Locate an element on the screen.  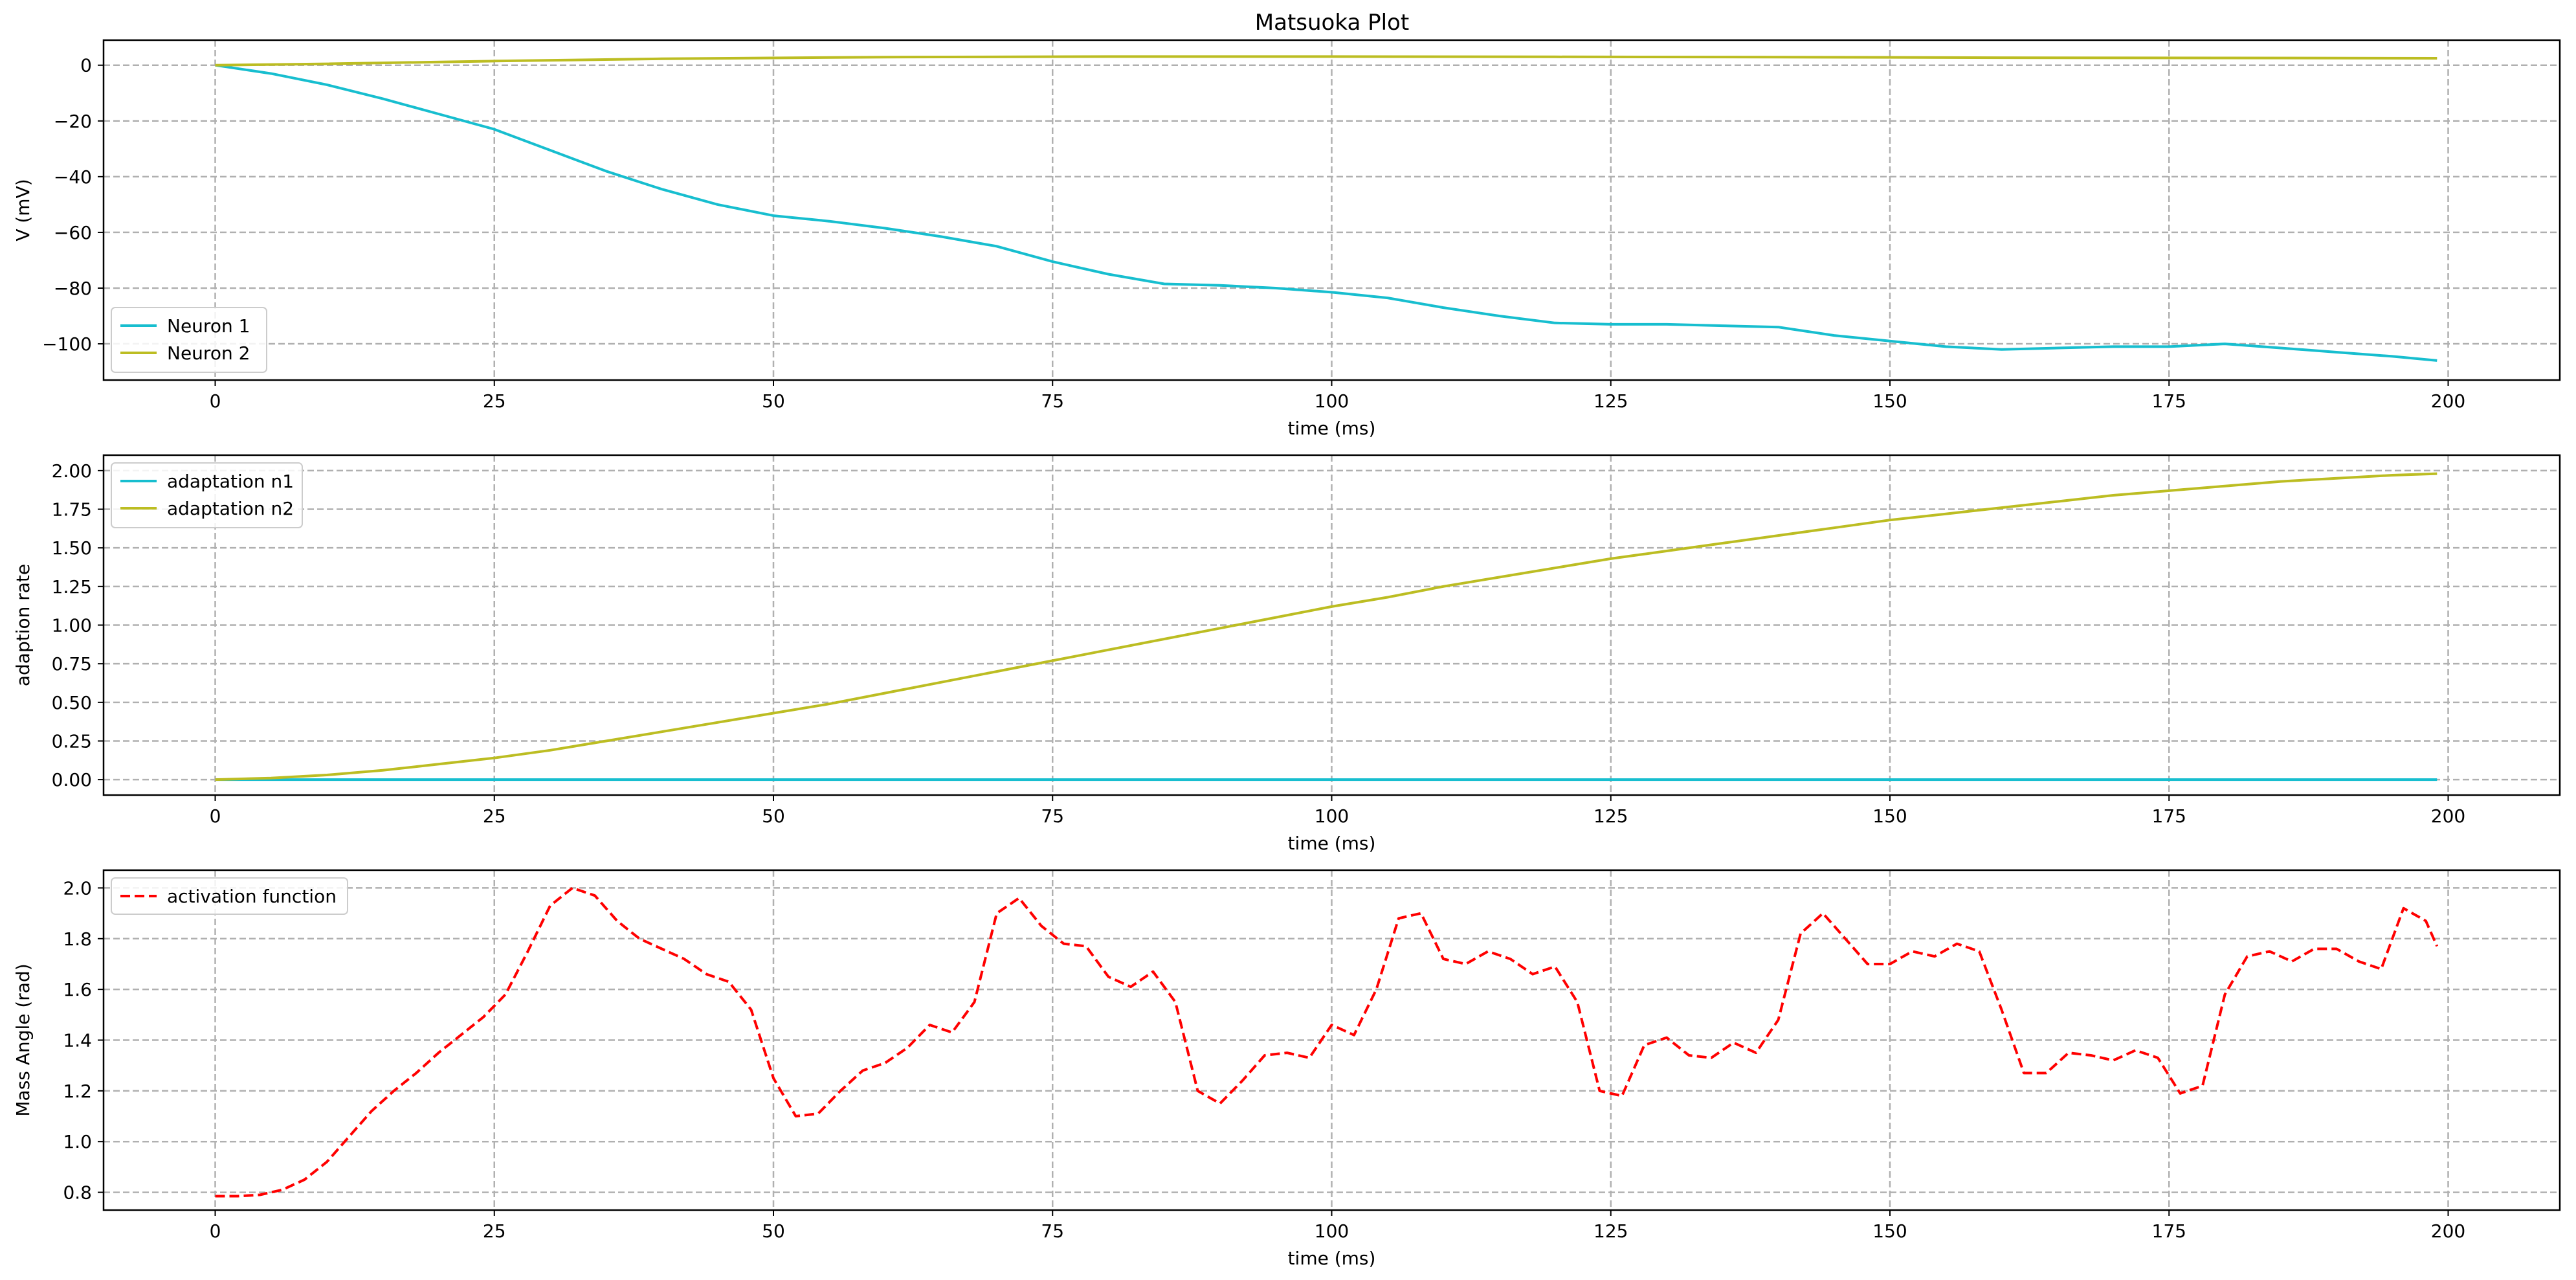
y-tick-label: 2.0 is located at coordinates (77, 888).